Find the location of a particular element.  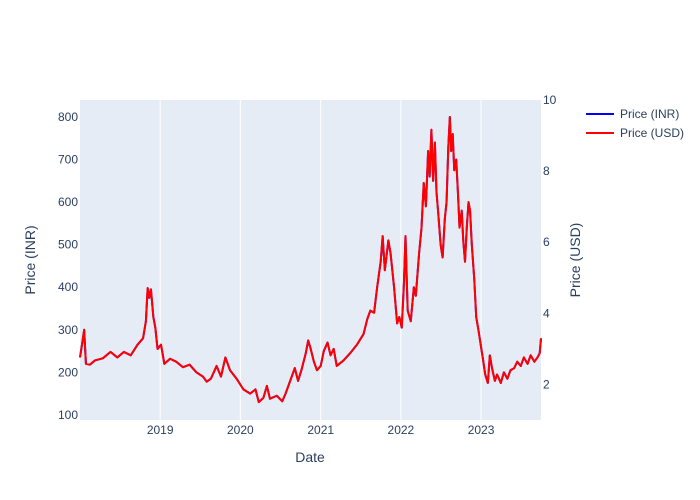

y-right-tick-label: 2 is located at coordinates (546, 384).